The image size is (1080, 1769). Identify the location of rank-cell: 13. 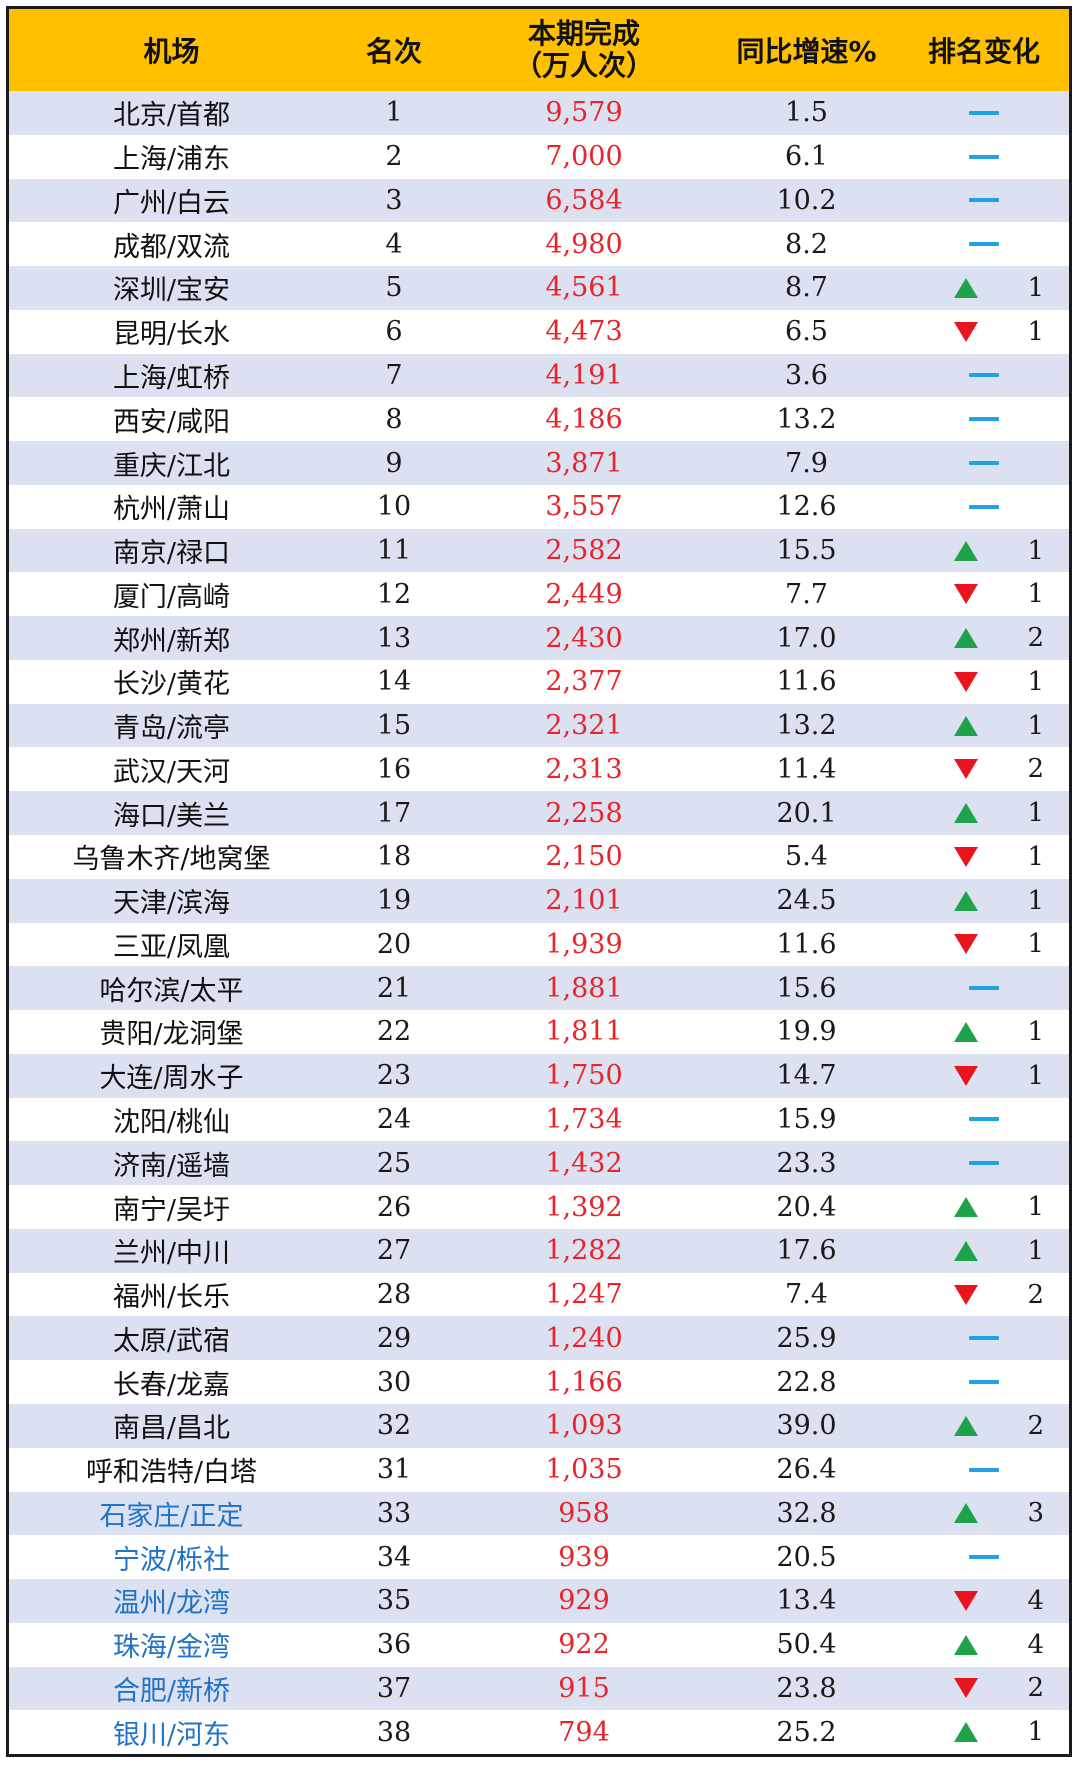
(394, 638).